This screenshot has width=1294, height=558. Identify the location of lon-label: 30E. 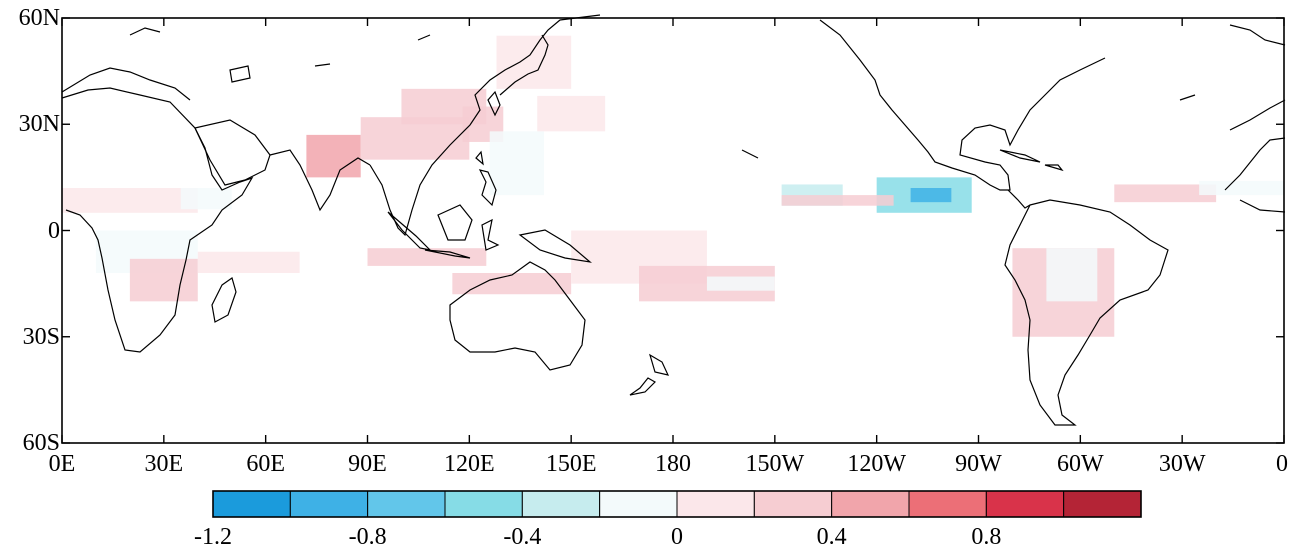
(164, 464).